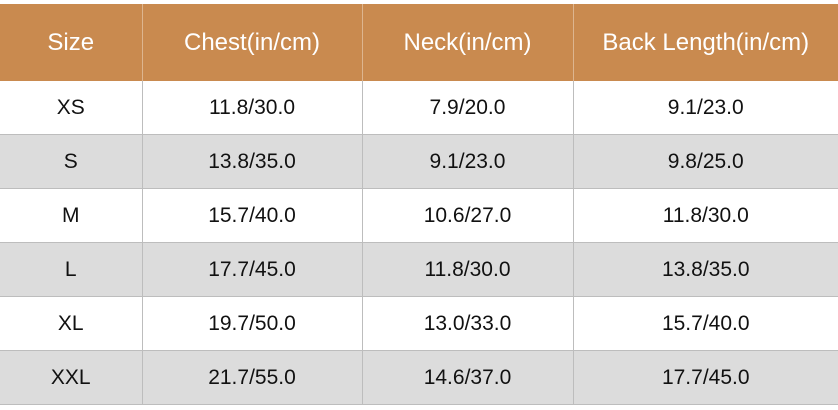  I want to click on table-row: S 13.8/35.0 9.1/23.0 9.8/25.0, so click(419, 161).